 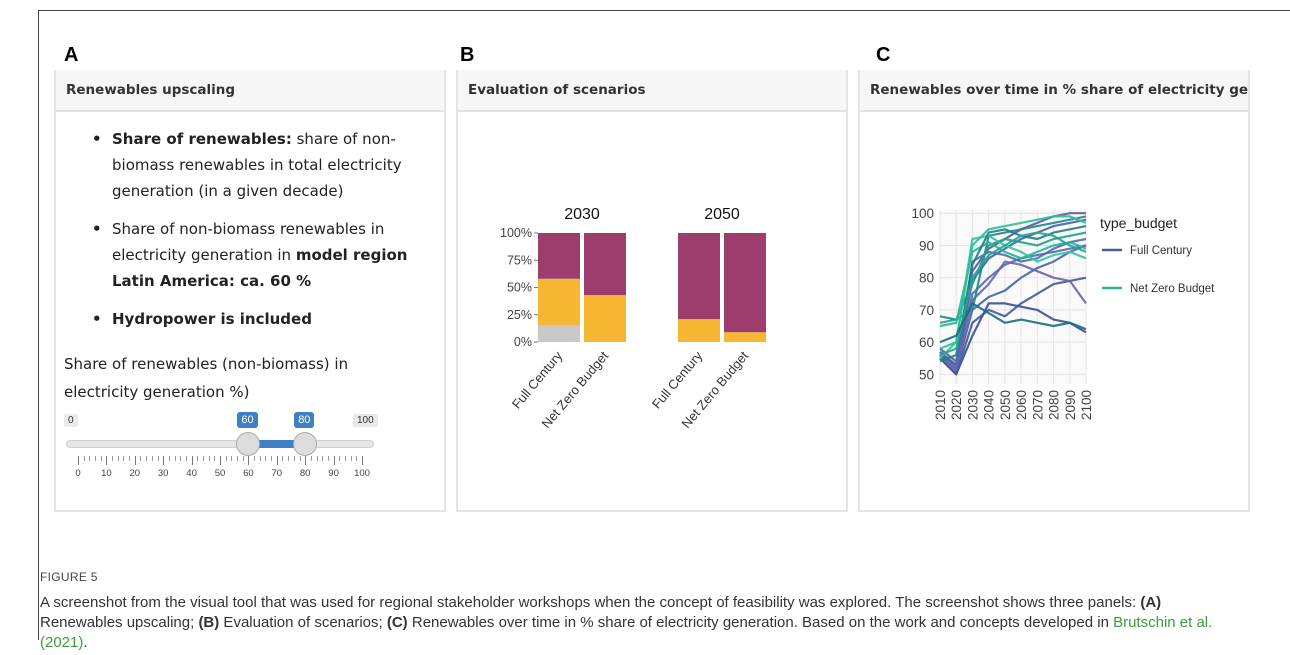 I want to click on bullet-hydropower: Hydropower is included, so click(x=265, y=319).